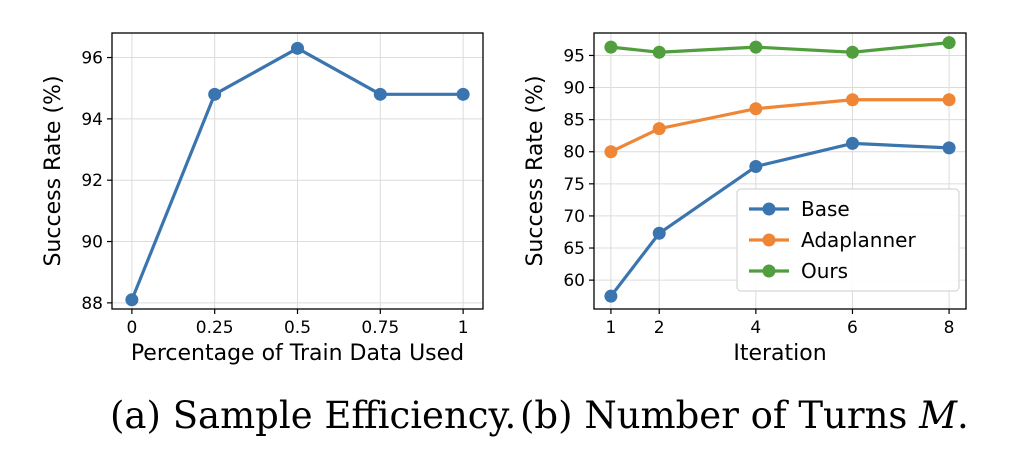 Image resolution: width=1020 pixels, height=470 pixels. I want to click on y-tick-label: 96, so click(92, 59).